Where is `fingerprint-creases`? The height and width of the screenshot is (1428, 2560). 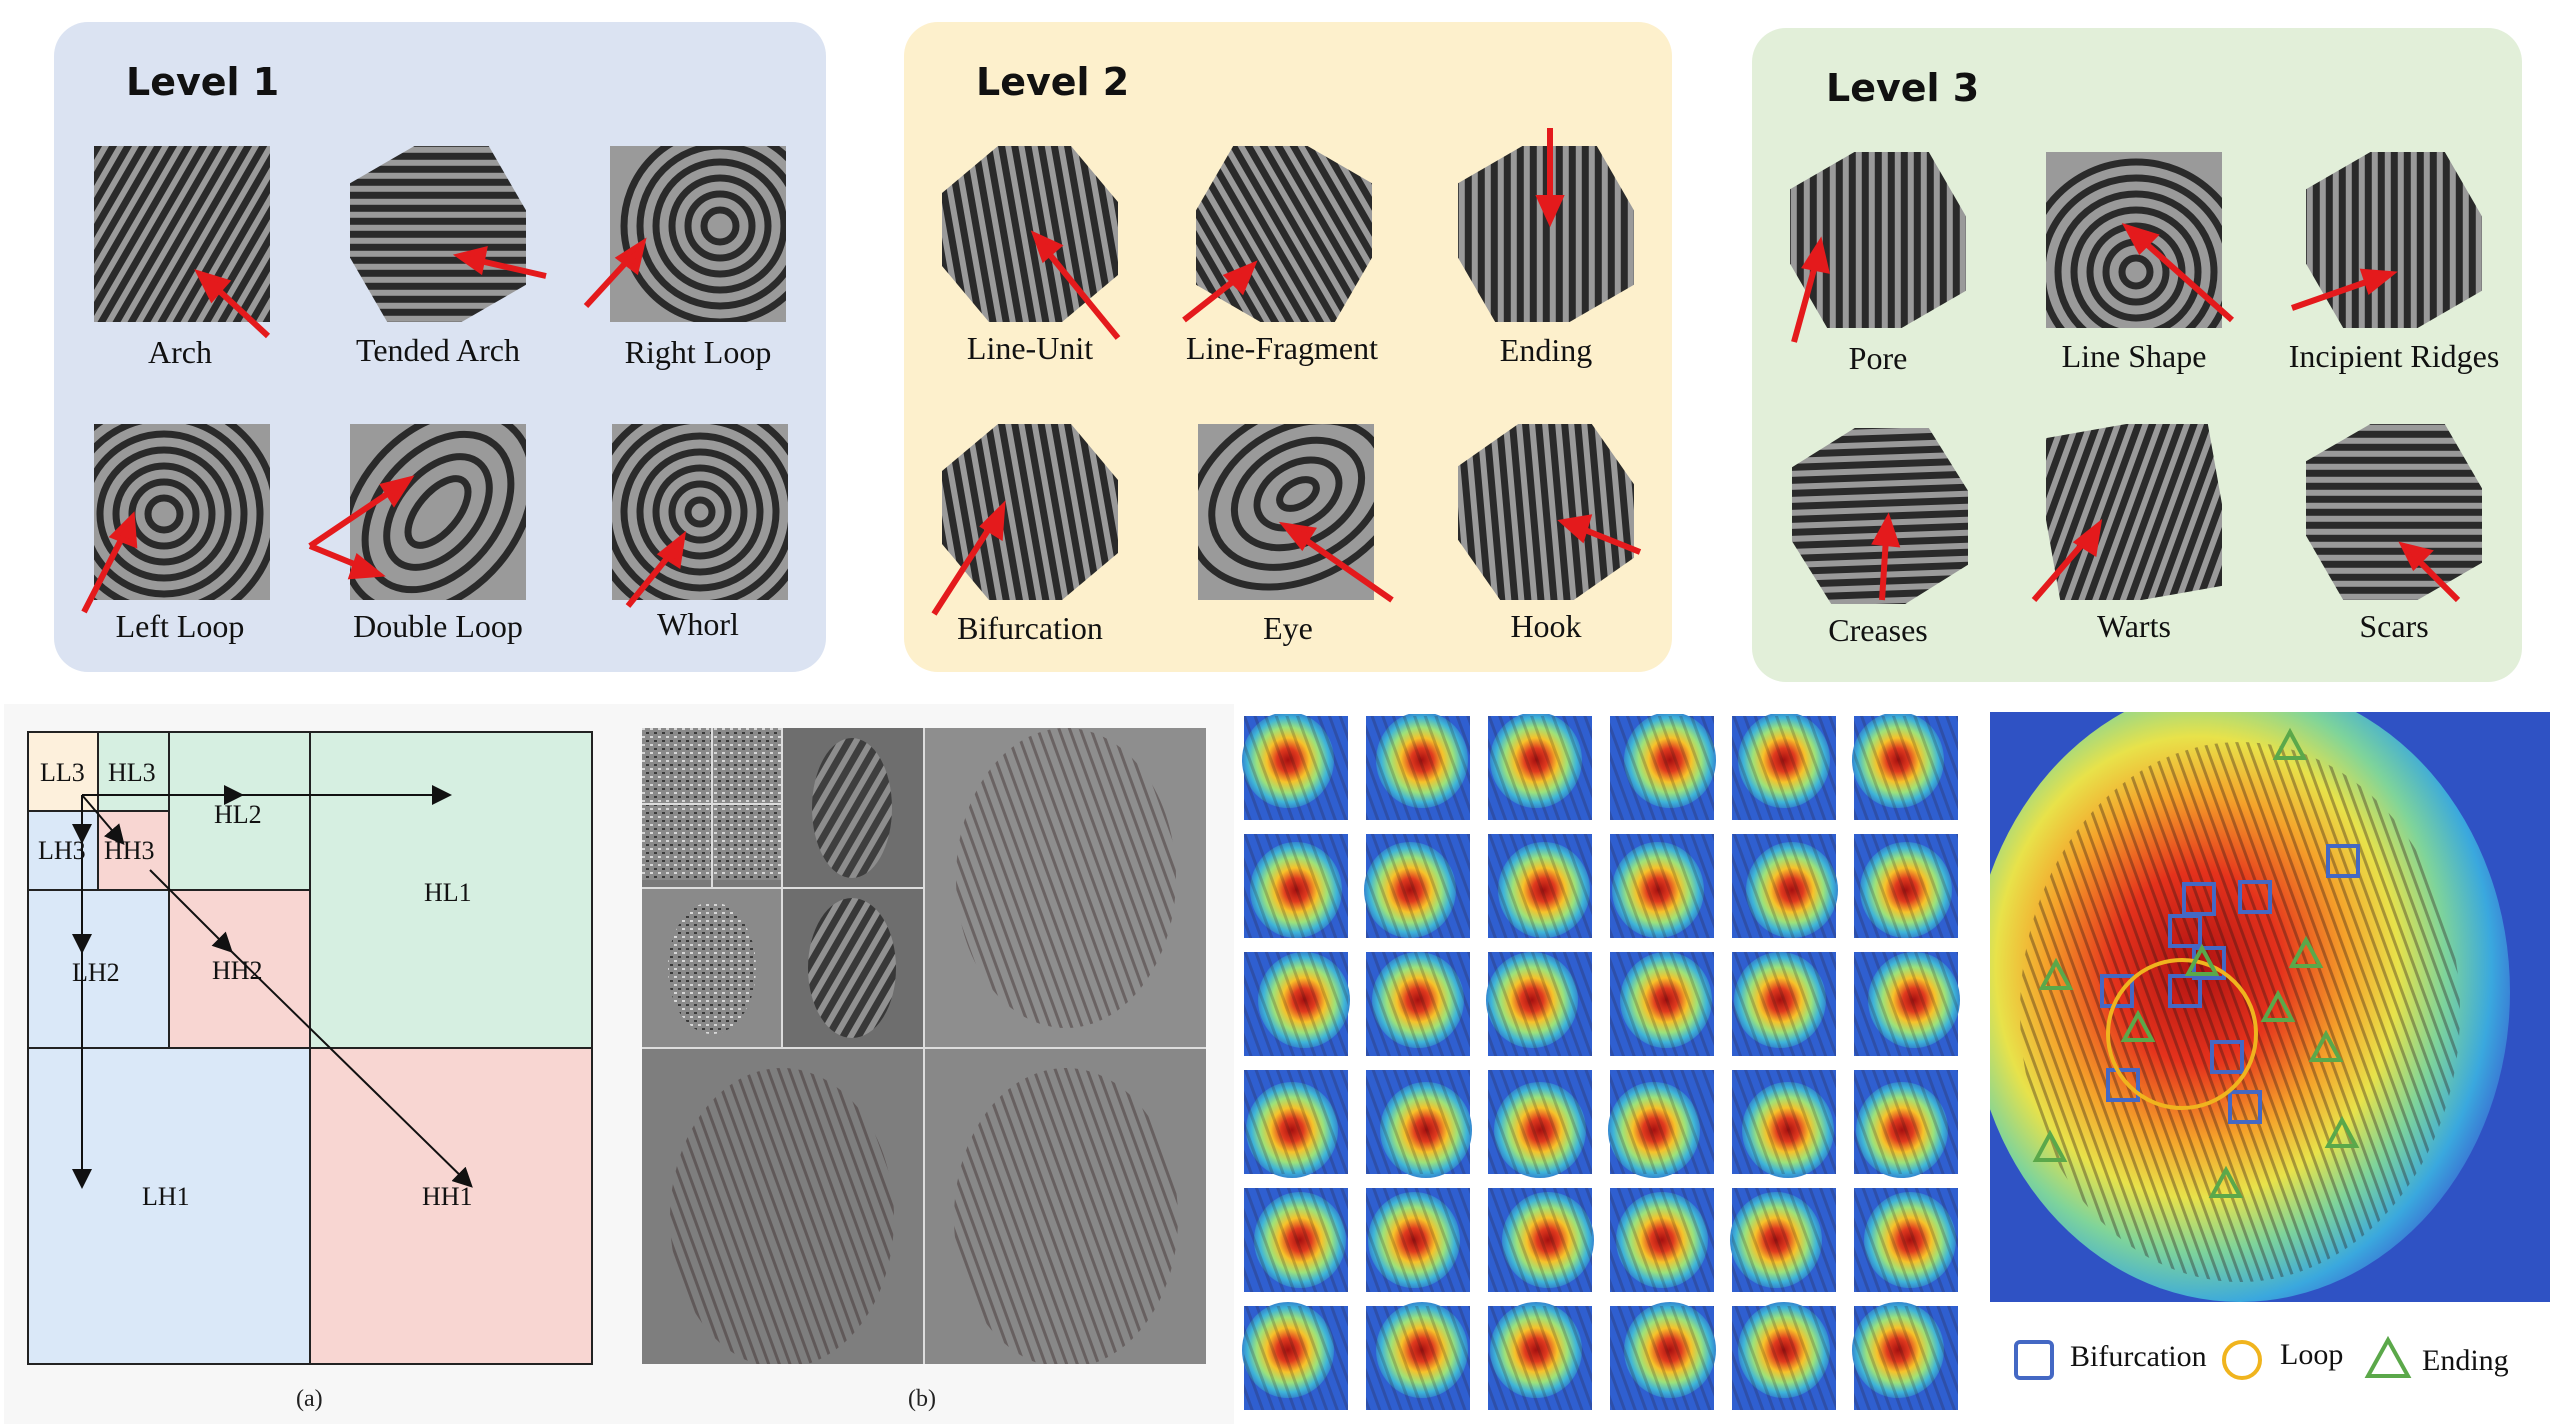
fingerprint-creases is located at coordinates (1880, 516).